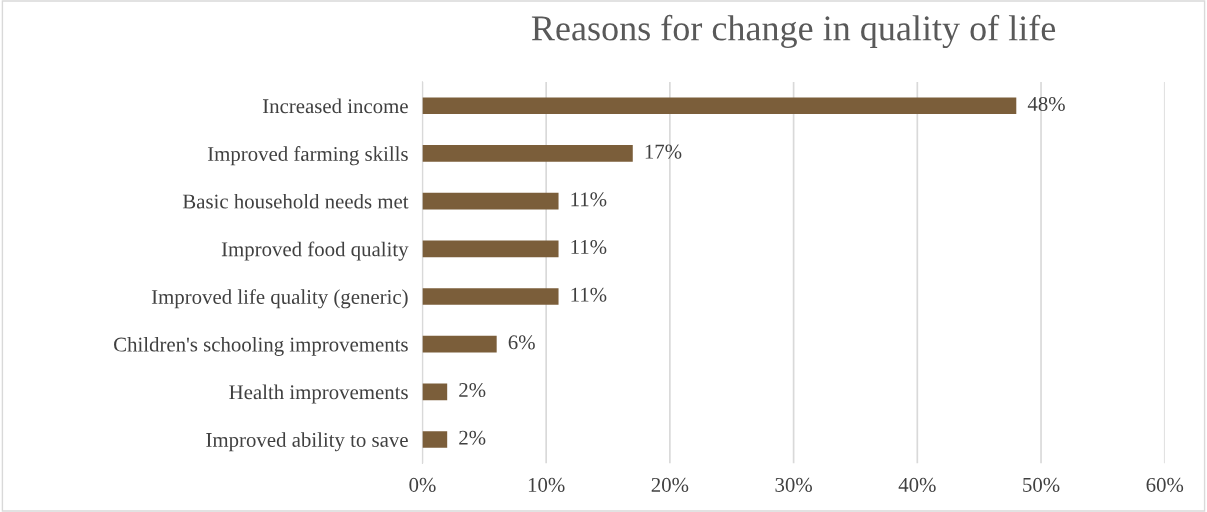 The height and width of the screenshot is (512, 1207). Describe the element at coordinates (307, 442) in the screenshot. I see `y-tick-label: Improved ability to save` at that location.